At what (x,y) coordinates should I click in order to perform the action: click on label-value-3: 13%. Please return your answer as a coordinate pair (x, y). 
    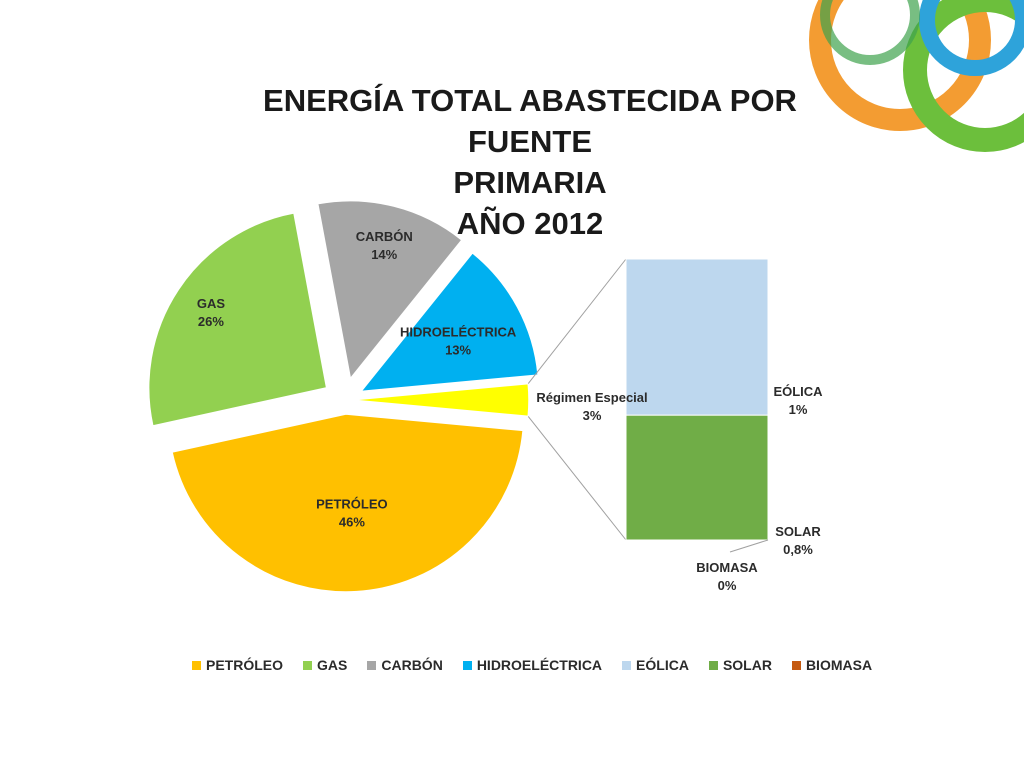
    Looking at the image, I should click on (458, 349).